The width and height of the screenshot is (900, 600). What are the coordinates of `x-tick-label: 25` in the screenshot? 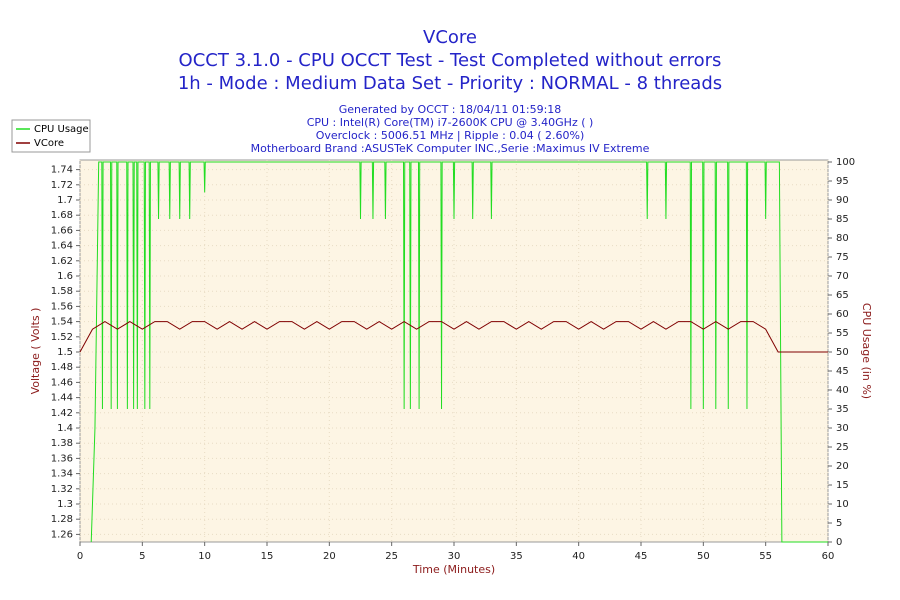 It's located at (391, 556).